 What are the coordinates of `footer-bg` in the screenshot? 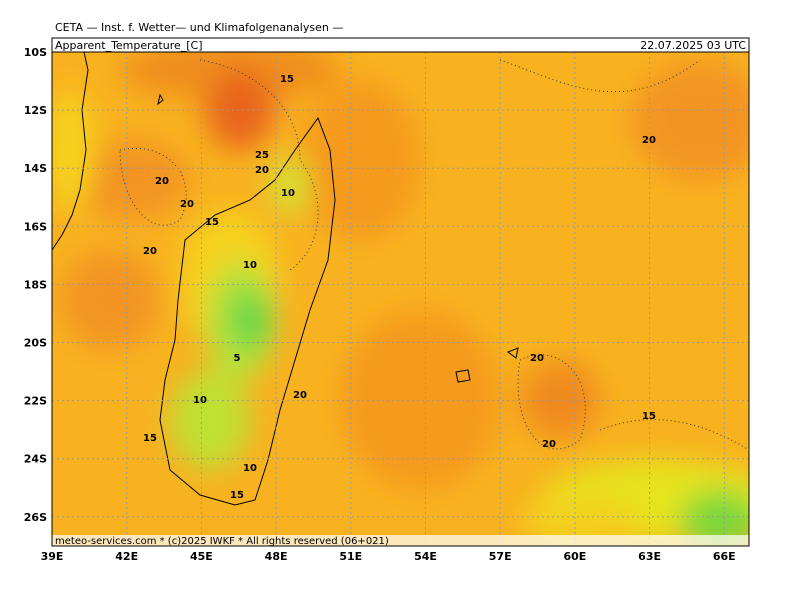 It's located at (400, 540).